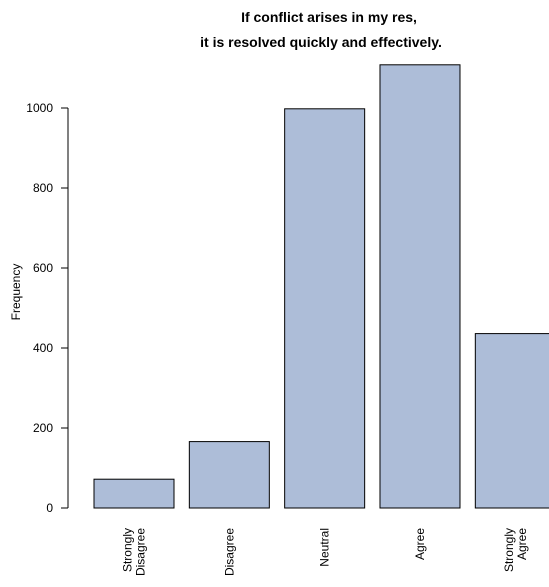 The image size is (549, 587). Describe the element at coordinates (49, 508) in the screenshot. I see `y-tick-label: 0` at that location.